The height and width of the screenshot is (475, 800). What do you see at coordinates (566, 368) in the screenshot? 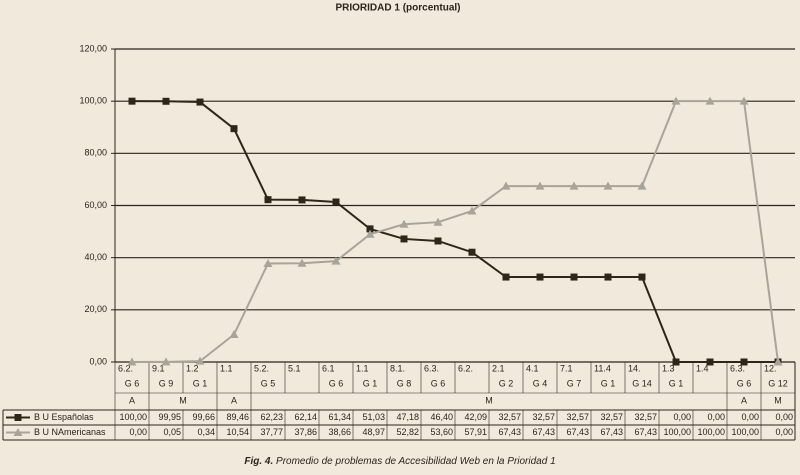
I see `x-tick-label: 7.1` at bounding box center [566, 368].